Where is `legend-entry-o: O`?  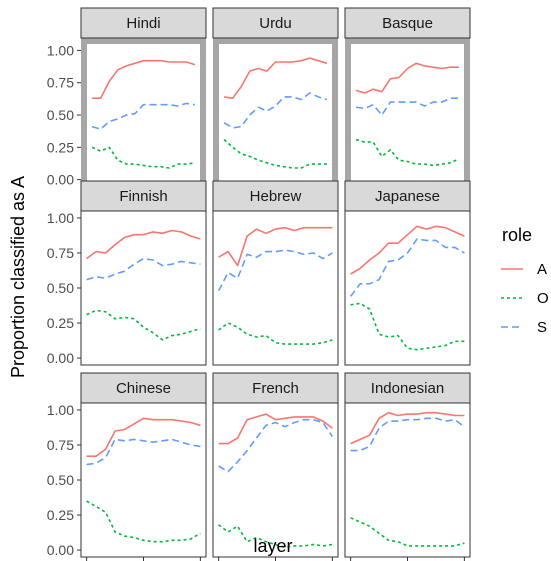 legend-entry-o: O is located at coordinates (525, 298).